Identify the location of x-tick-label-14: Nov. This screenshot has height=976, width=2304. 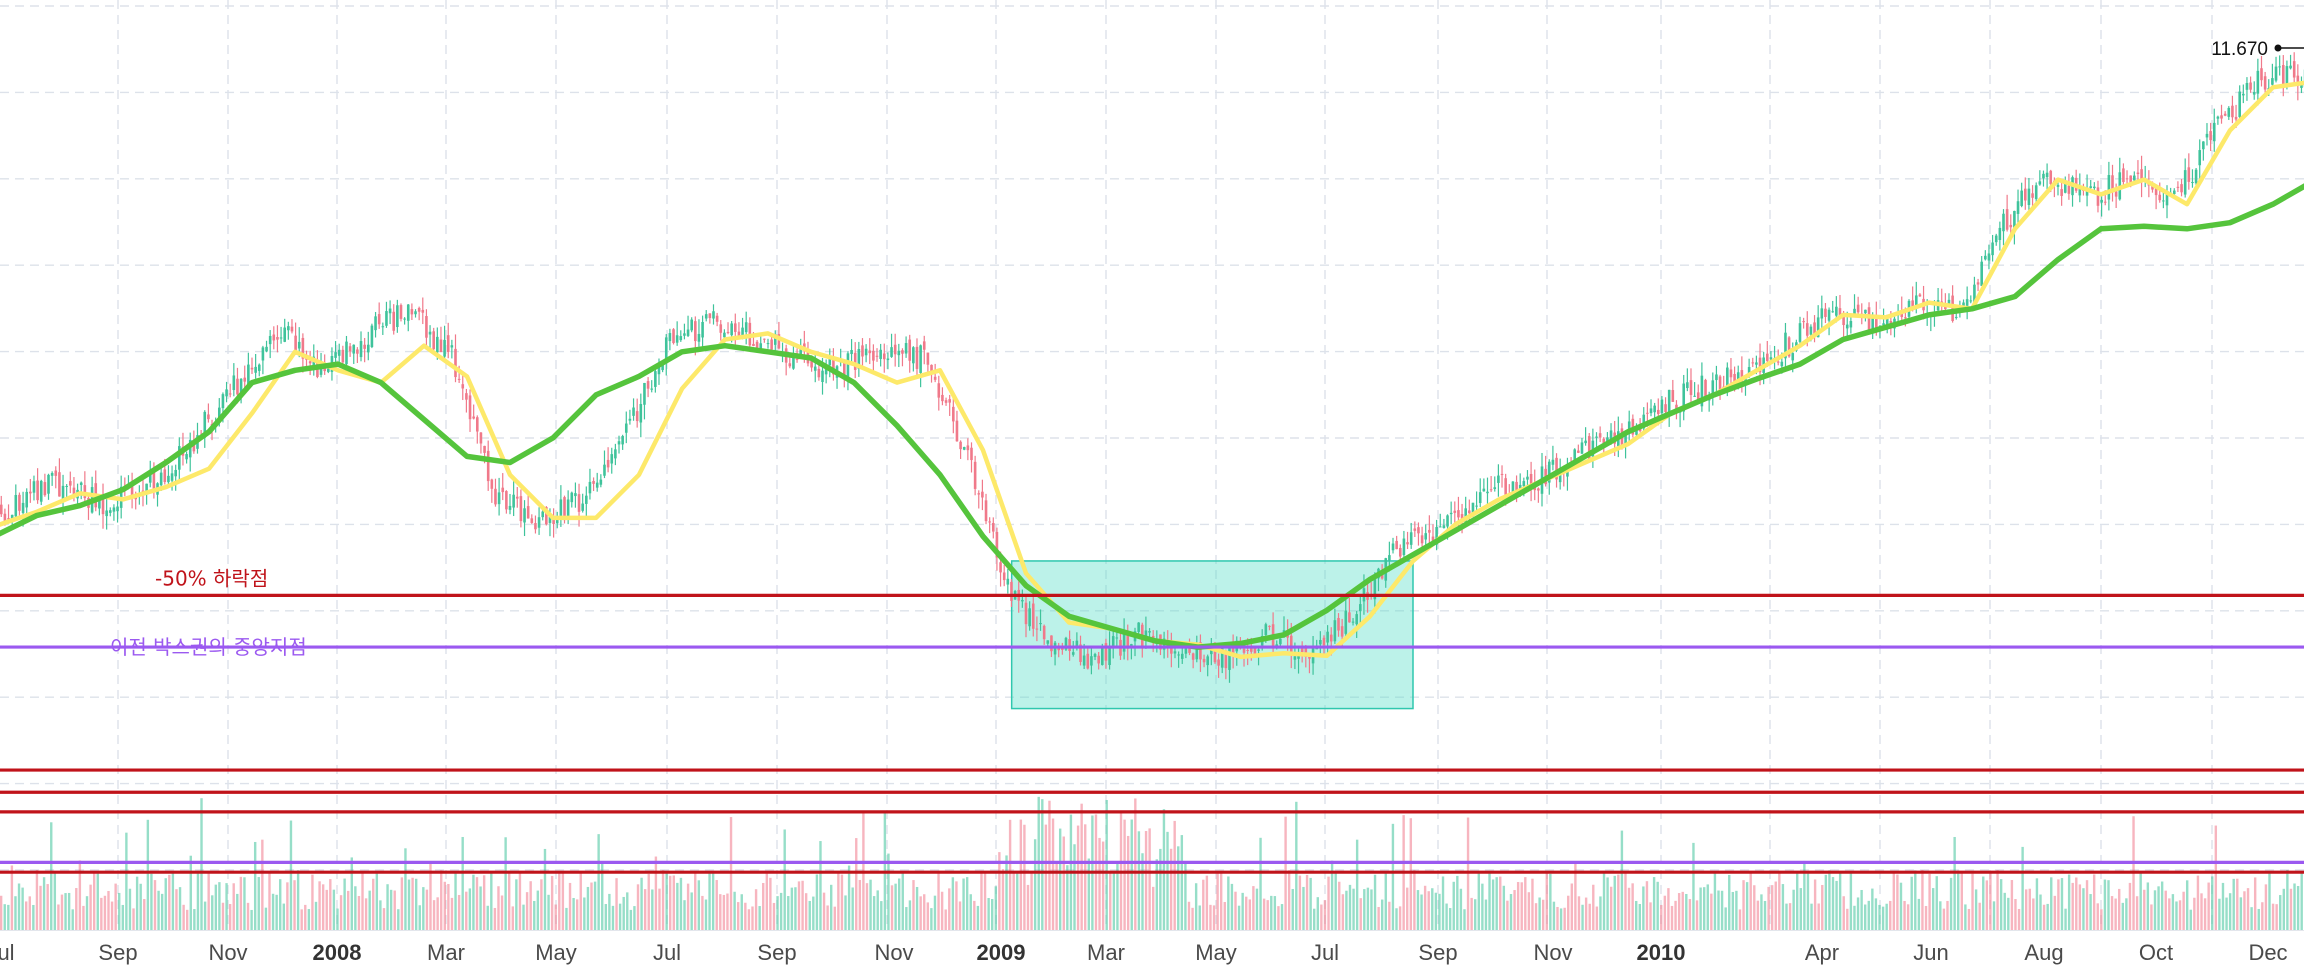
(1552, 952).